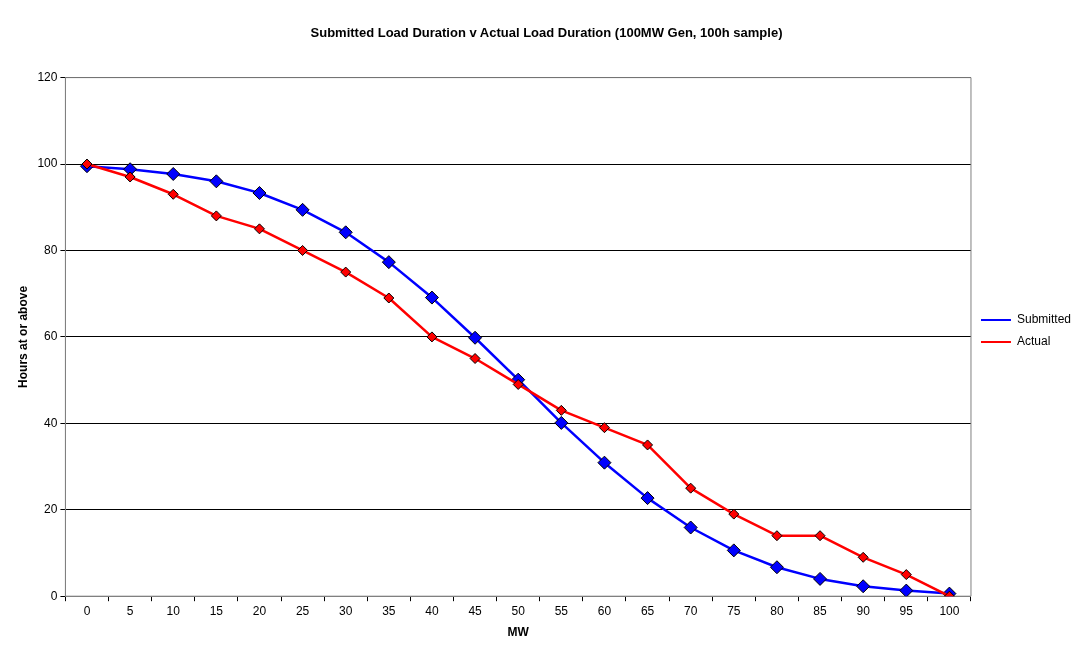  Describe the element at coordinates (87, 610) in the screenshot. I see `x-tick-label: 0` at that location.